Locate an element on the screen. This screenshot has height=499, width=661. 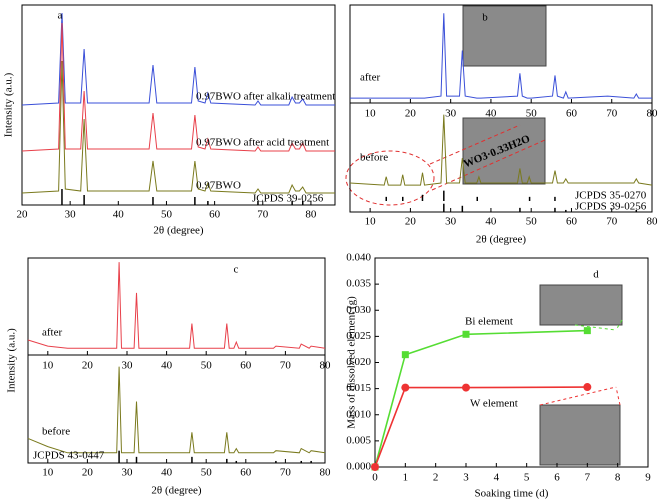
panel-label: c is located at coordinates (236, 270).